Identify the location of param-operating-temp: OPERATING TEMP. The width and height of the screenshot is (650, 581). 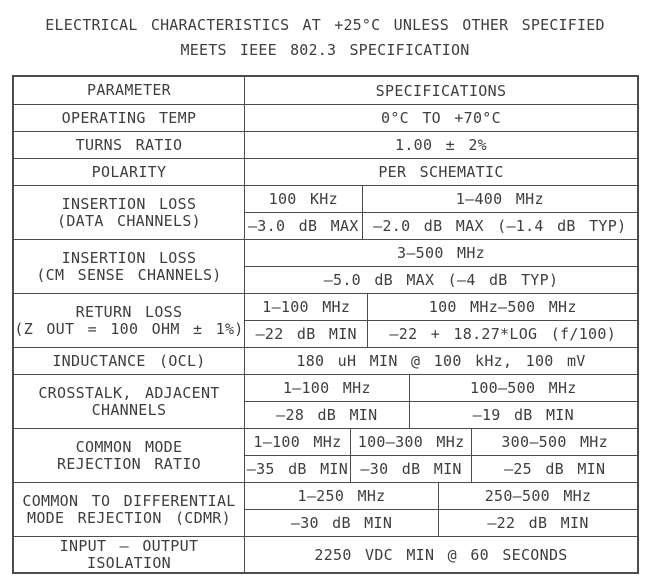
(129, 118).